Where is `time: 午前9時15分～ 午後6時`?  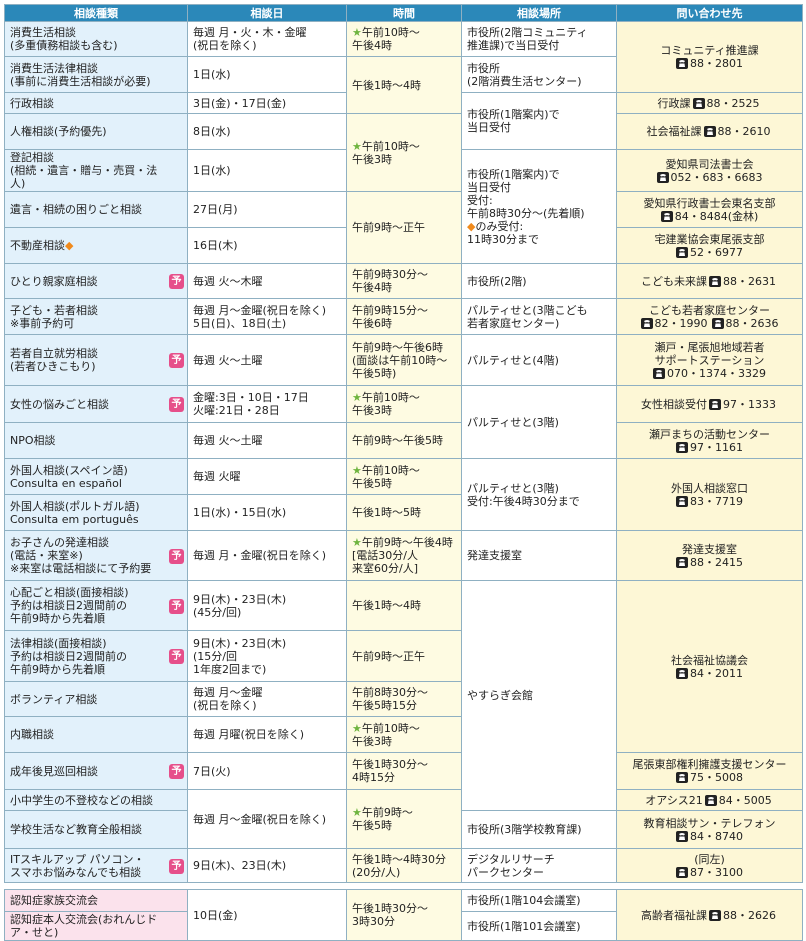
time: 午前9時15分～ 午後6時 is located at coordinates (390, 316).